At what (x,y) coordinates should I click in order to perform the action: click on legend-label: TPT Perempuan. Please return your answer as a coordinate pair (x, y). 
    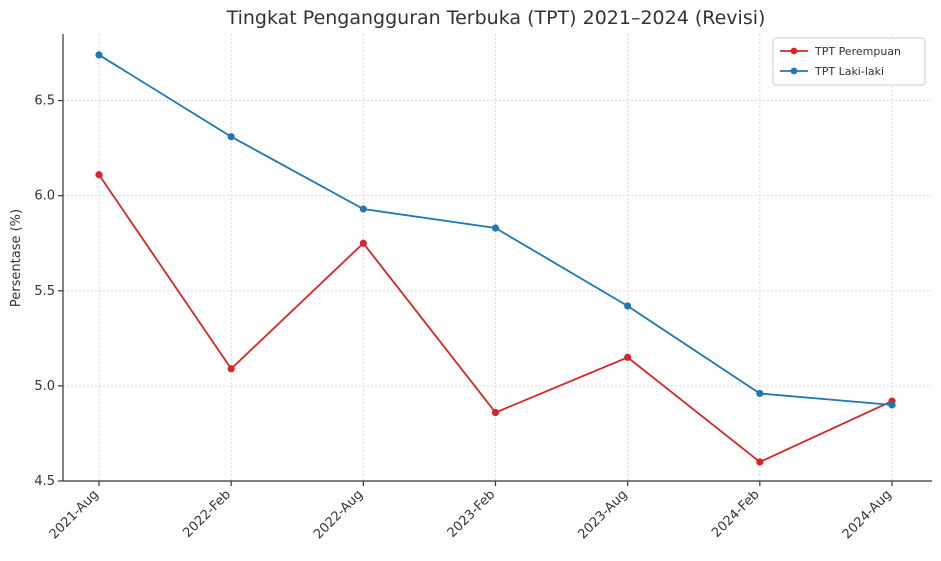
    Looking at the image, I should click on (857, 51).